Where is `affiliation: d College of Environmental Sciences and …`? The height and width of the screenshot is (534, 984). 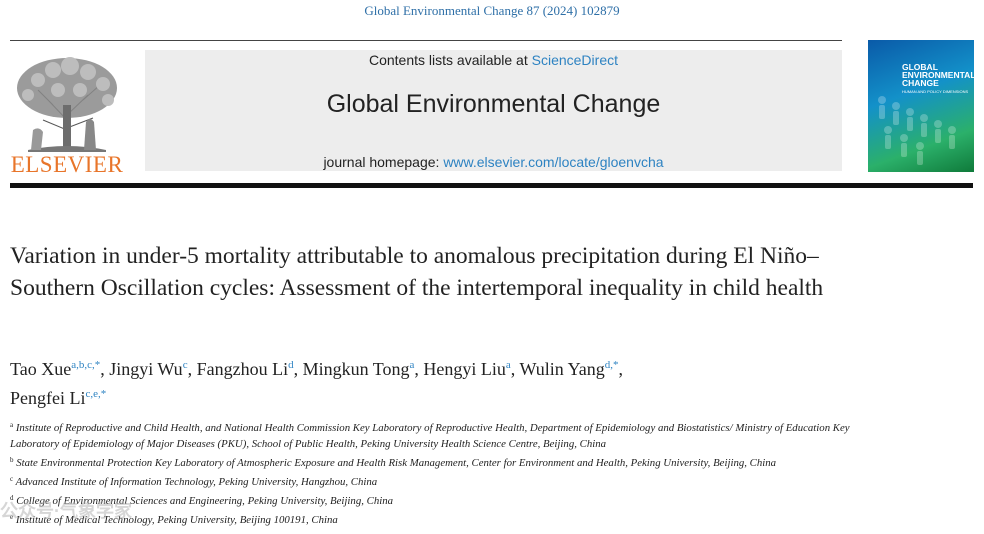
affiliation: d College of Environmental Sciences and … is located at coordinates (202, 500).